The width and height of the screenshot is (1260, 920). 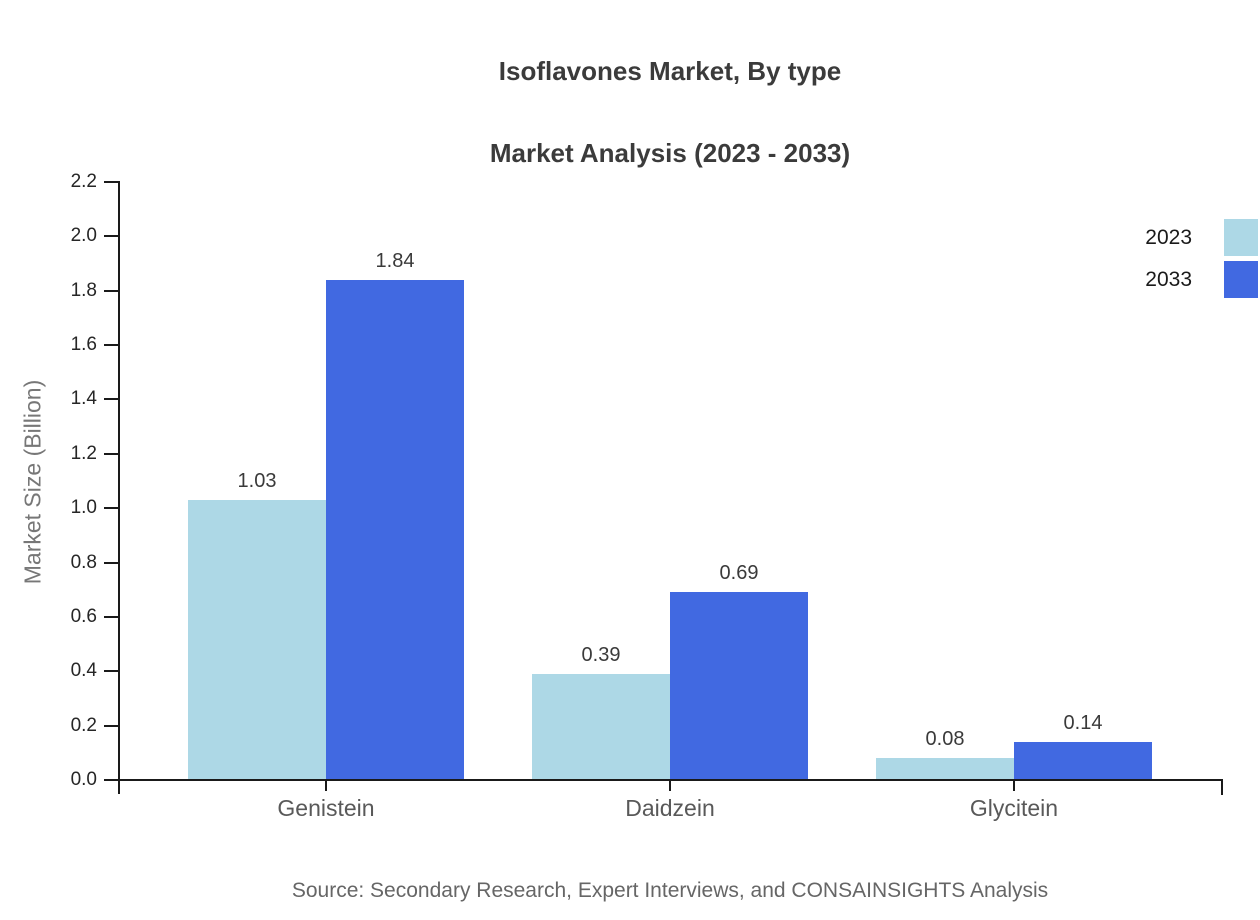 What do you see at coordinates (395, 261) in the screenshot?
I see `bar-value-2033-genistein: 1.84` at bounding box center [395, 261].